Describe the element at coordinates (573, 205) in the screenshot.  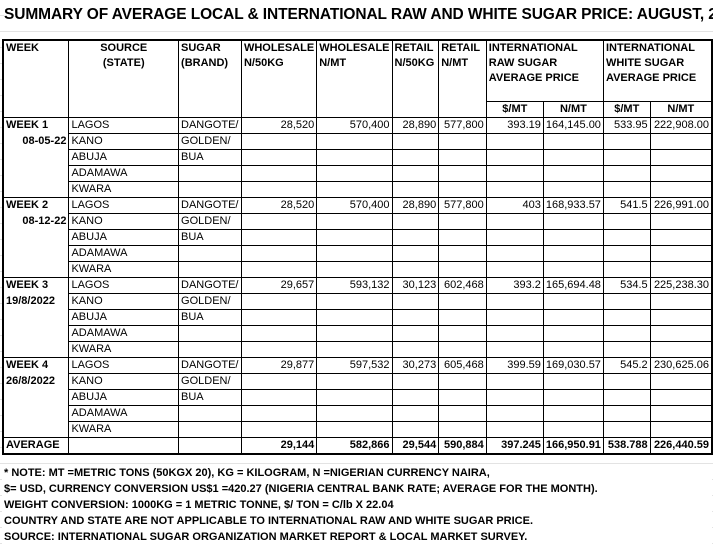
I see `value-cell: 168,933.57` at that location.